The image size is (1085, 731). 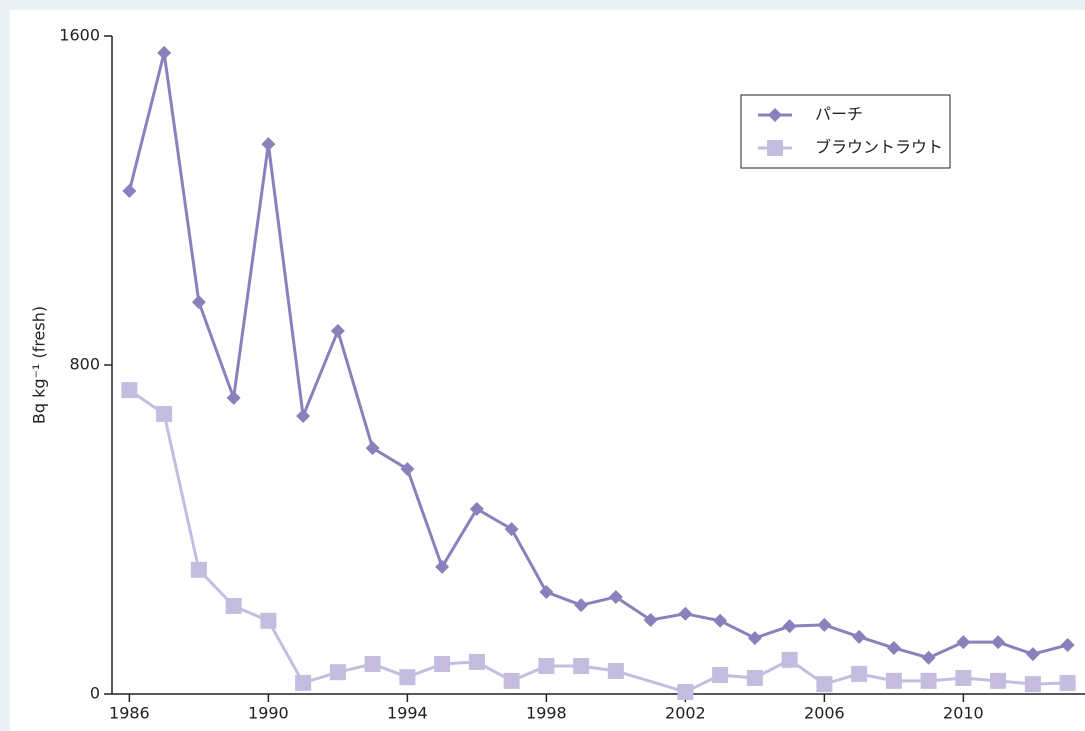 What do you see at coordinates (95, 693) in the screenshot?
I see `y-tick-label: 0` at bounding box center [95, 693].